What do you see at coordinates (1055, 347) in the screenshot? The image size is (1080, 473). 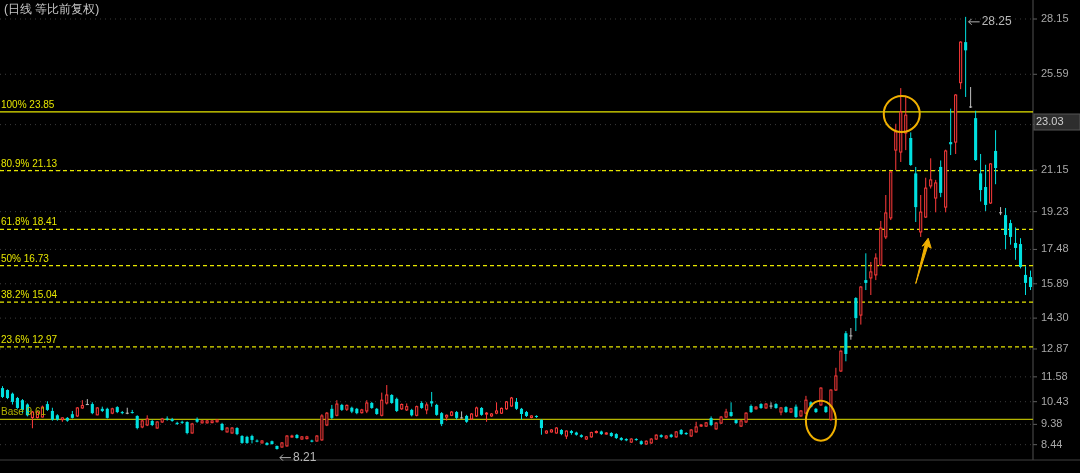 I see `y-tick-label: 12.87` at bounding box center [1055, 347].